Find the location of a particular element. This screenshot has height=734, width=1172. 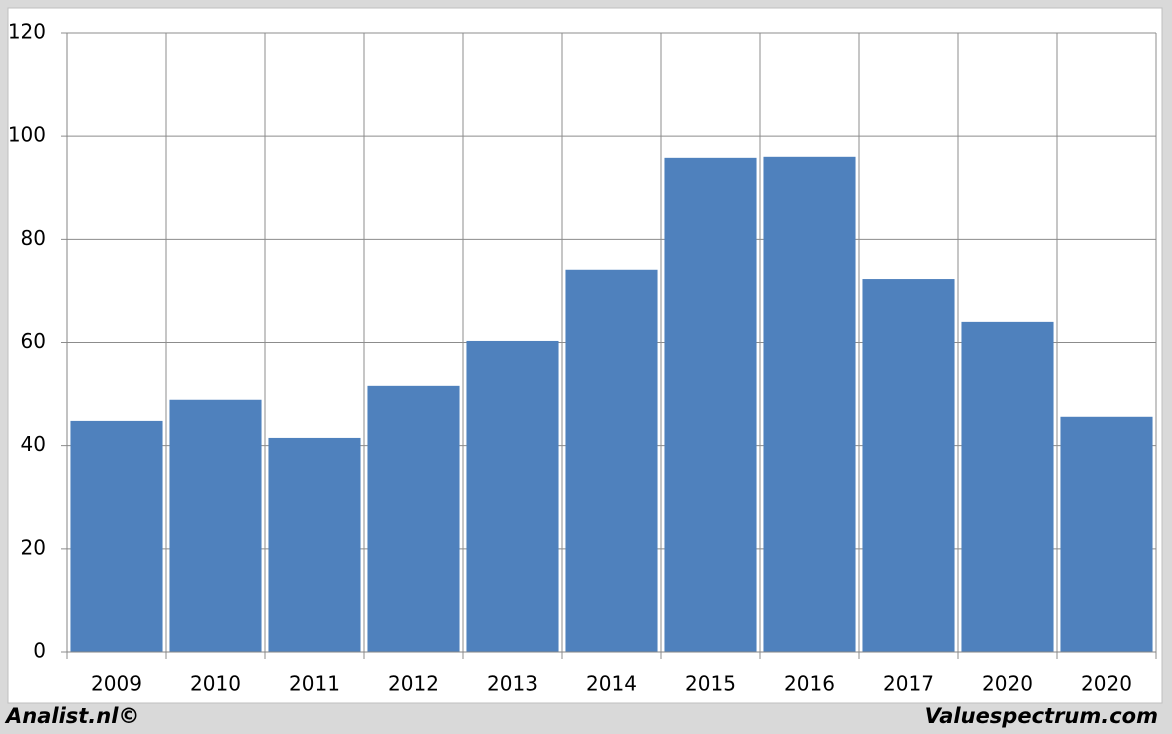

footer-right: Valuespectrum.com is located at coordinates (1041, 716).